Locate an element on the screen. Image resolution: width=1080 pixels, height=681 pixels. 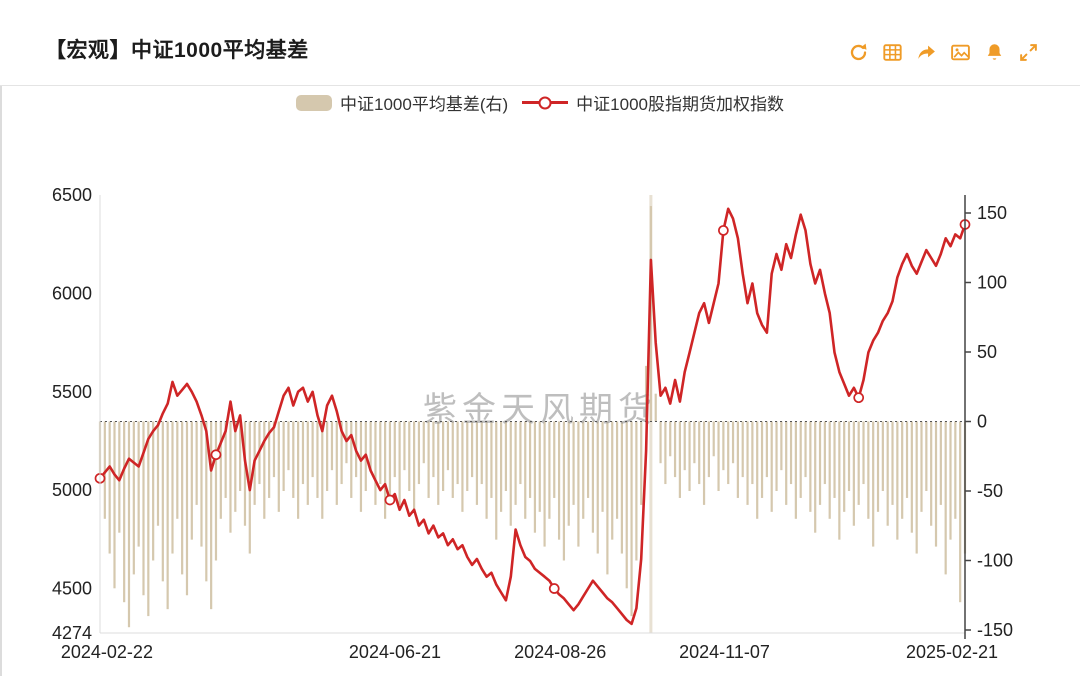
svg-text: 6500 is located at coordinates (72, 195).